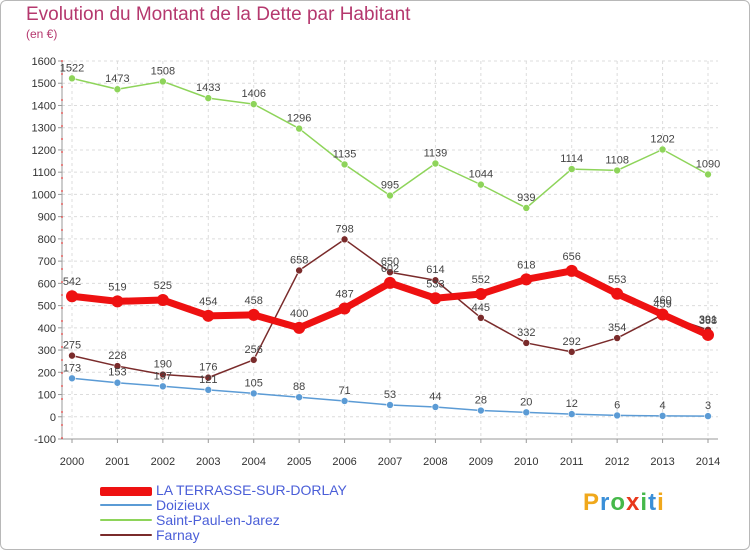 The height and width of the screenshot is (550, 750). Describe the element at coordinates (47, 218) in the screenshot. I see `y-tick-label: 900` at that location.